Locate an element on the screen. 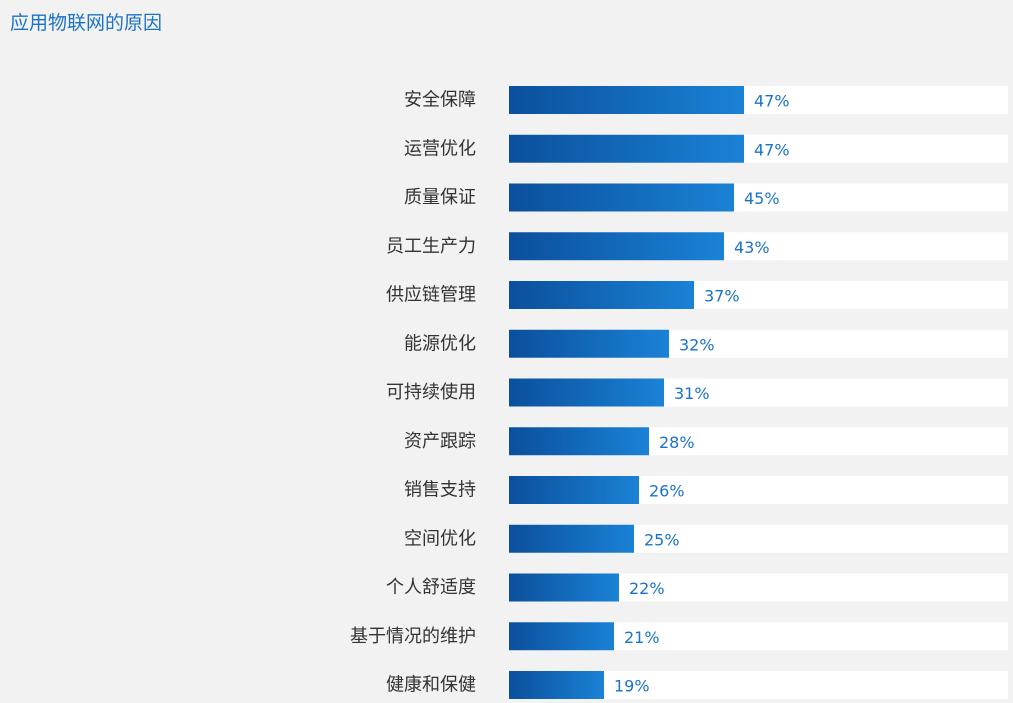 Image resolution: width=1013 pixels, height=703 pixels. category-label: 健康和保健 is located at coordinates (431, 685).